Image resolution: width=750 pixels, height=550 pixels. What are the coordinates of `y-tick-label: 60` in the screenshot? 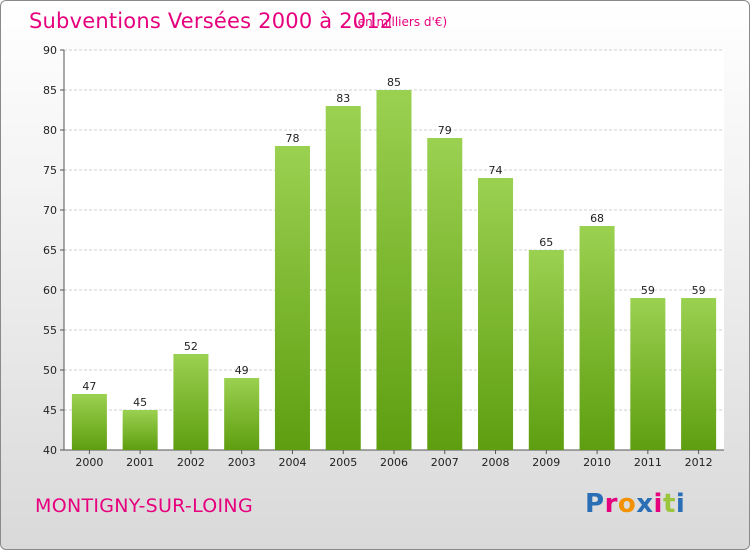 It's located at (50, 290).